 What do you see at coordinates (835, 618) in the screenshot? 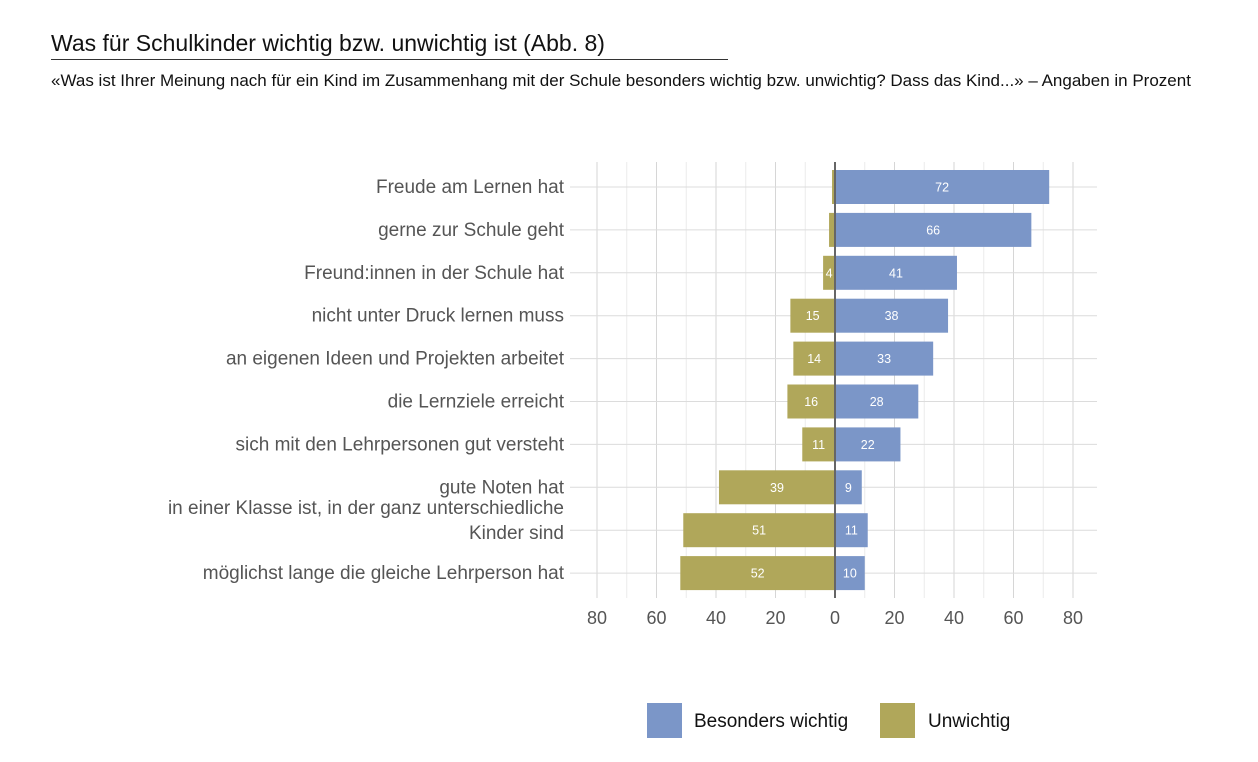
I see `x-tick-label: 0` at bounding box center [835, 618].